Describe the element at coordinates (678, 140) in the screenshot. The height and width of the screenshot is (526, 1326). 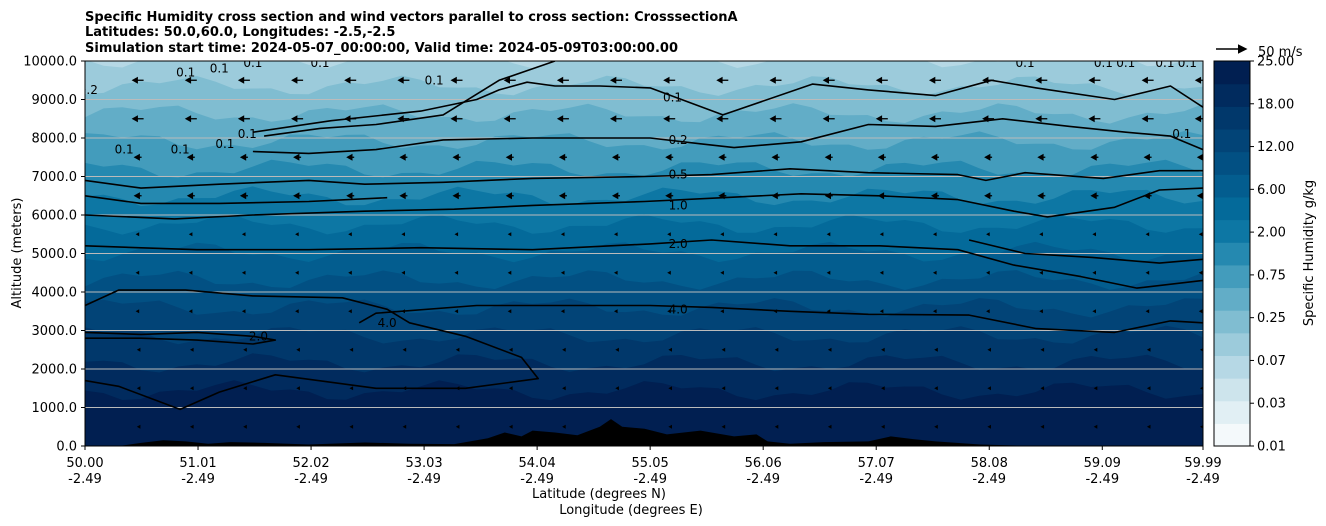
I see `contour-label-2: 0.2` at that location.